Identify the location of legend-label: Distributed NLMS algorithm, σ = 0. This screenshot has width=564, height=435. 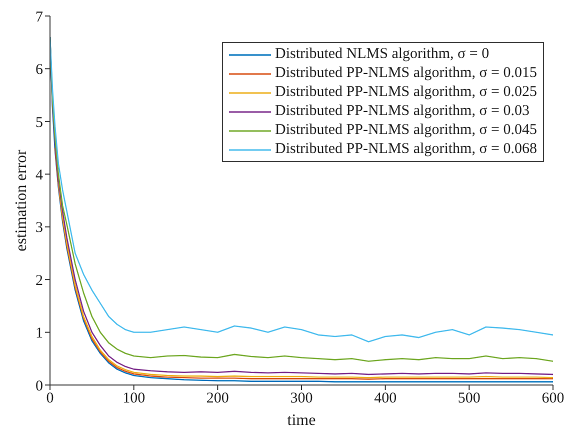
(382, 54).